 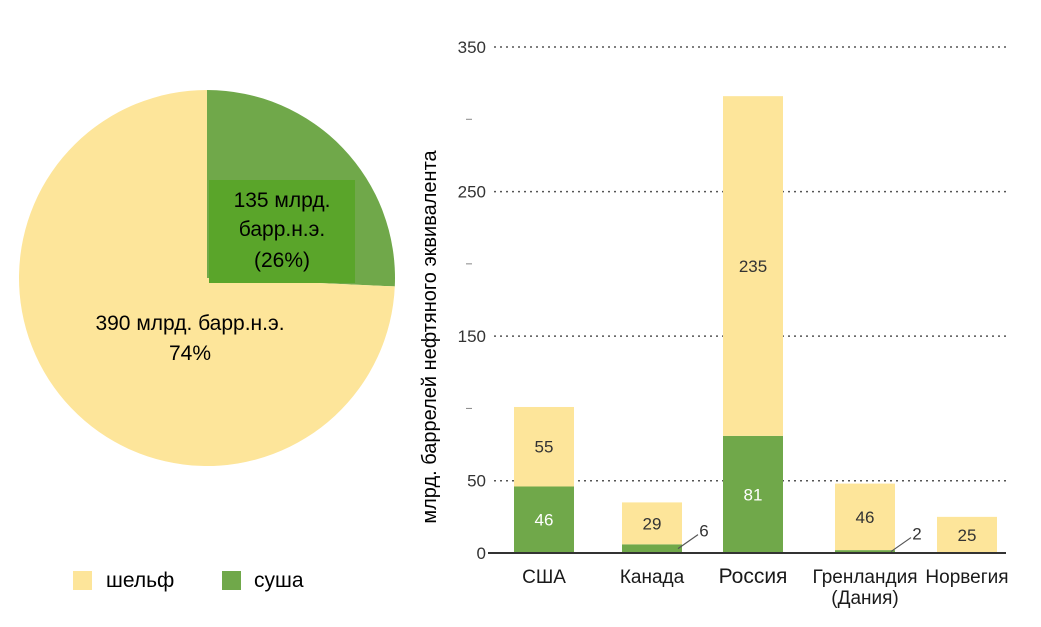 What do you see at coordinates (865, 577) in the screenshot?
I see `category-label: Гренландия` at bounding box center [865, 577].